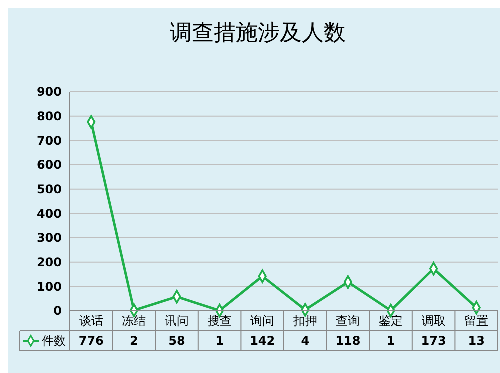 The height and width of the screenshot is (373, 500). I want to click on x-tick-label: 留置, so click(476, 321).